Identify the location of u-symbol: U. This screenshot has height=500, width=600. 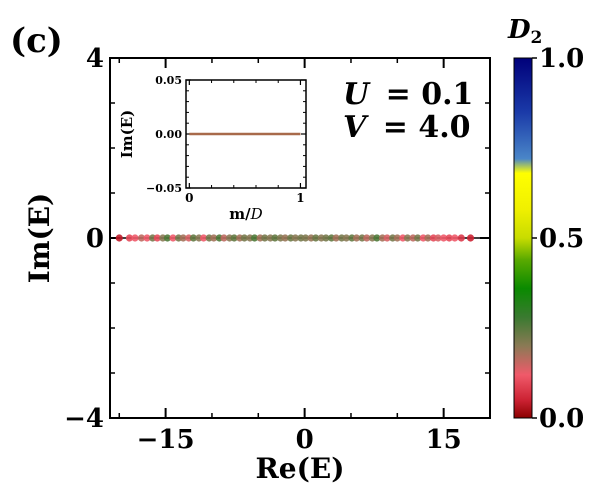
(357, 94).